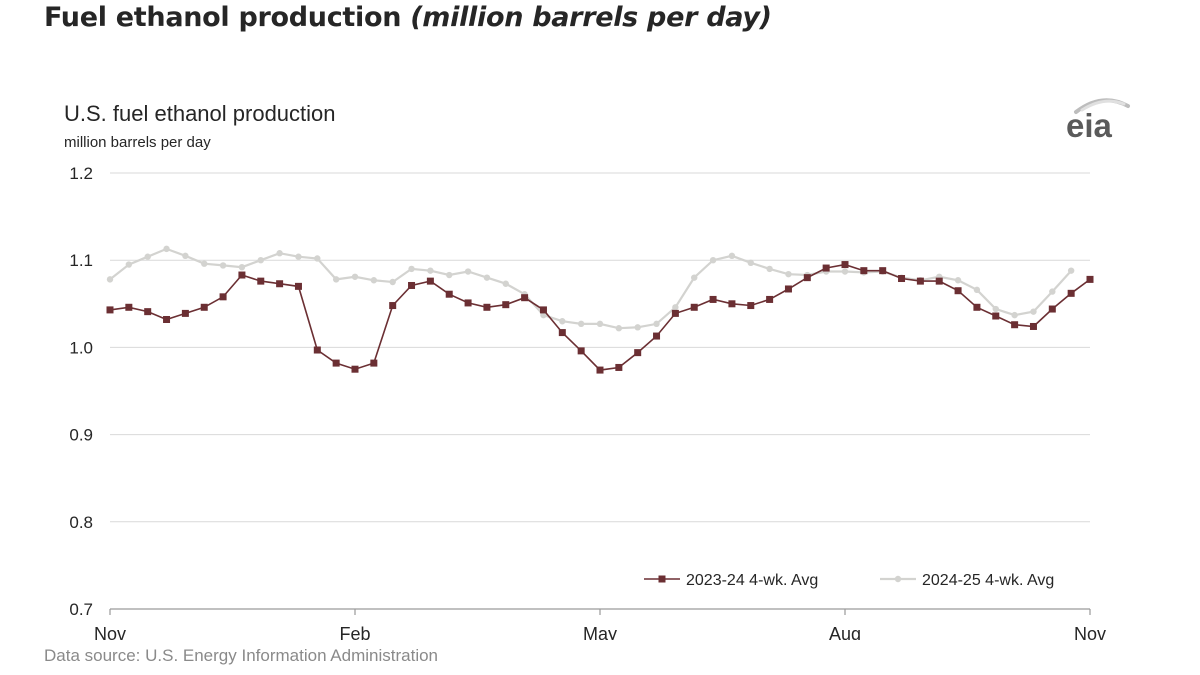  I want to click on x-tick-label: Feb, so click(354, 632).